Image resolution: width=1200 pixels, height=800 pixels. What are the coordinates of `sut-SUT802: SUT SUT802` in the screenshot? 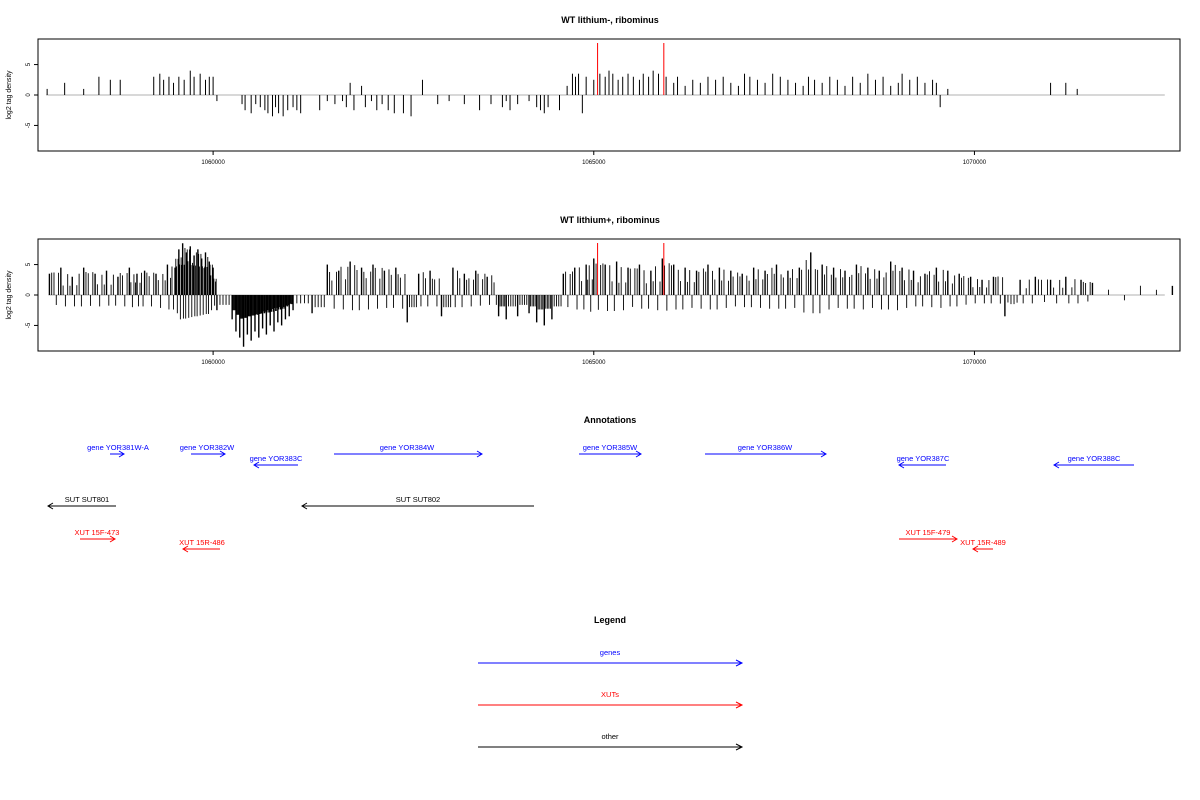 It's located at (417, 502).